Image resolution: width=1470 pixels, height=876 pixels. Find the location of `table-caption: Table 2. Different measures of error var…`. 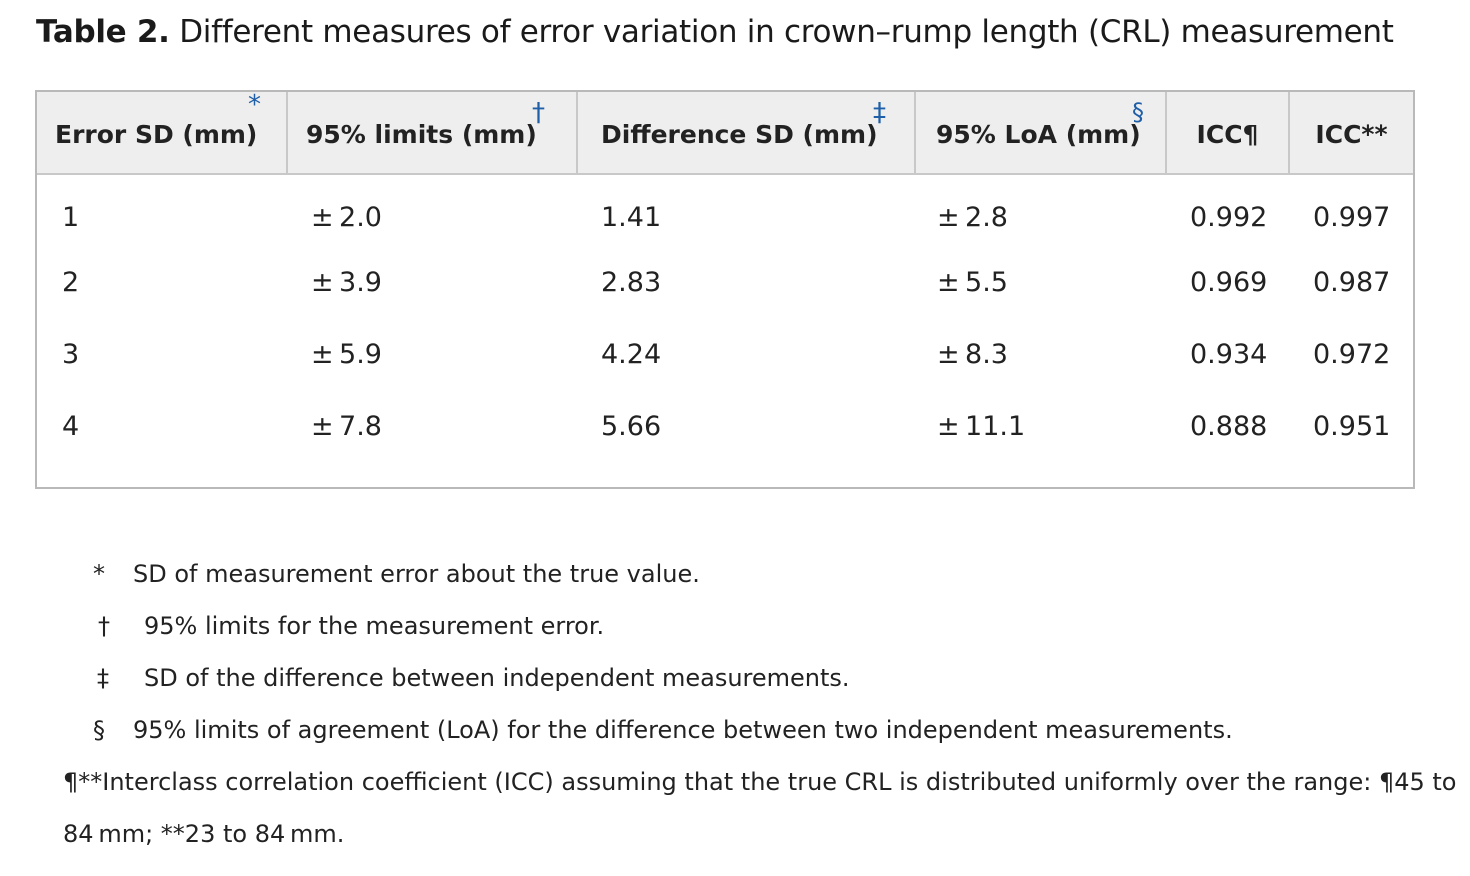

table-caption: Table 2. Different measures of error var… is located at coordinates (715, 32).